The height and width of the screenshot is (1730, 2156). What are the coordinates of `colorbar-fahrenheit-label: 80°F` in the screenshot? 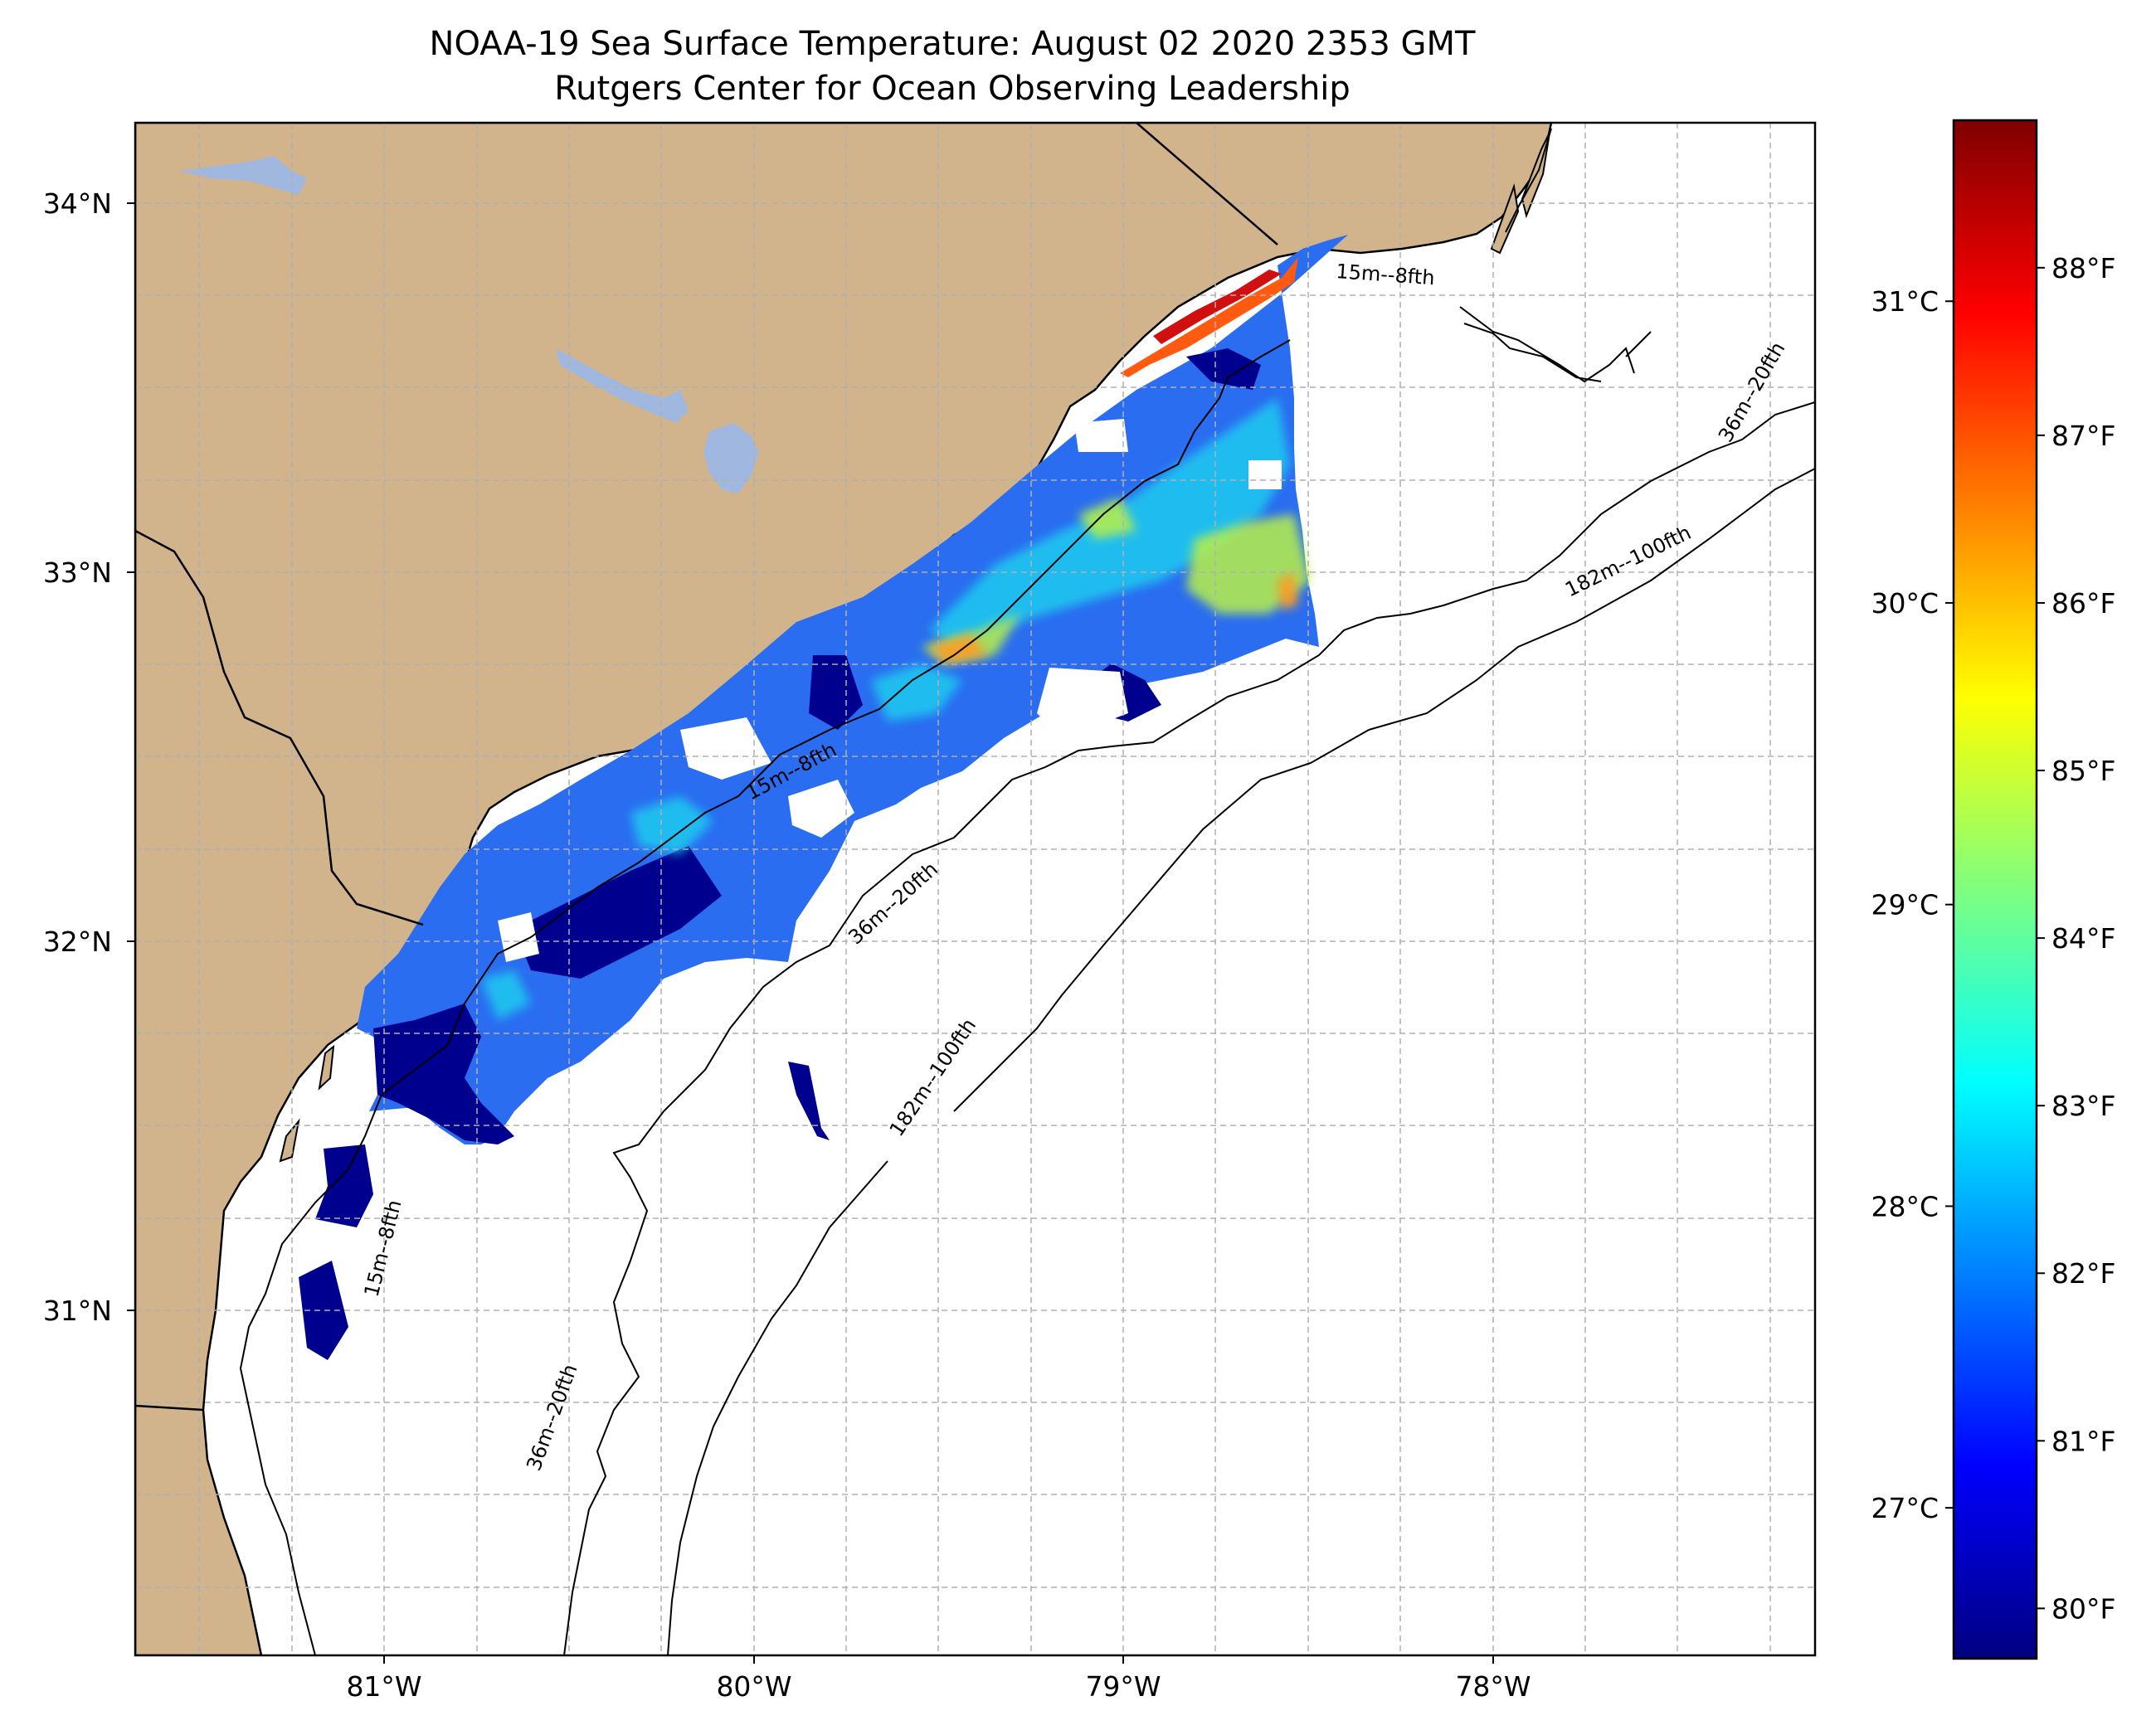 It's located at (2083, 1608).